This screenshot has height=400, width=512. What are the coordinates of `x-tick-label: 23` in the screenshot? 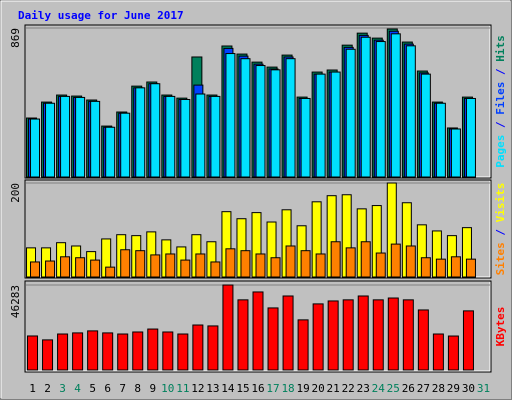 It's located at (363, 388).